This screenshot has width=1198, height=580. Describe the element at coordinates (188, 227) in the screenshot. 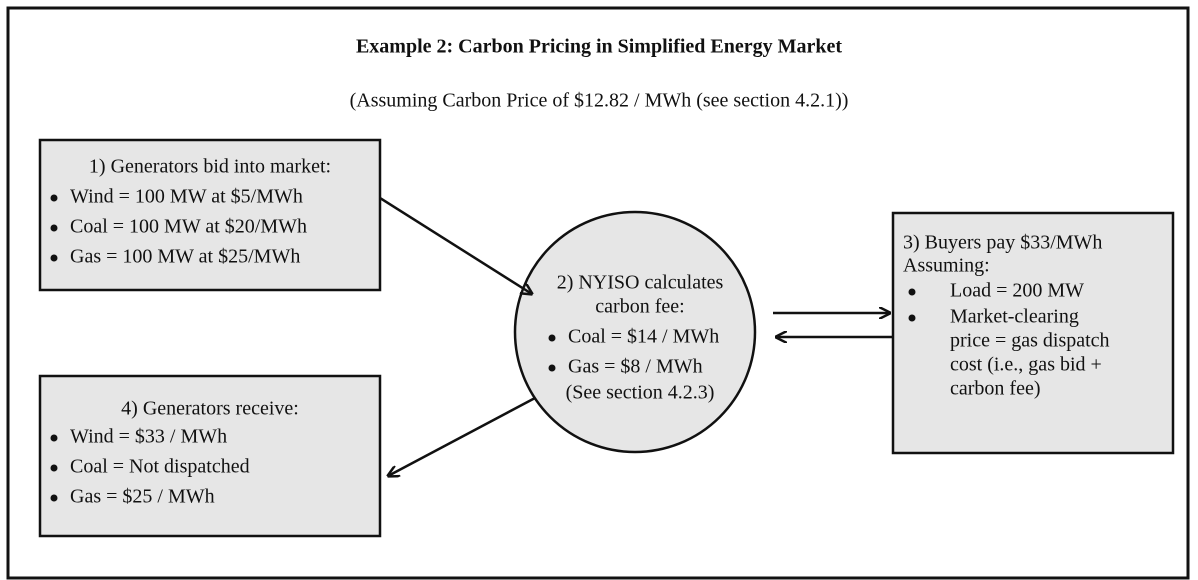

I see `bullet-text: Coal = 100 MW at $20/MWh` at that location.